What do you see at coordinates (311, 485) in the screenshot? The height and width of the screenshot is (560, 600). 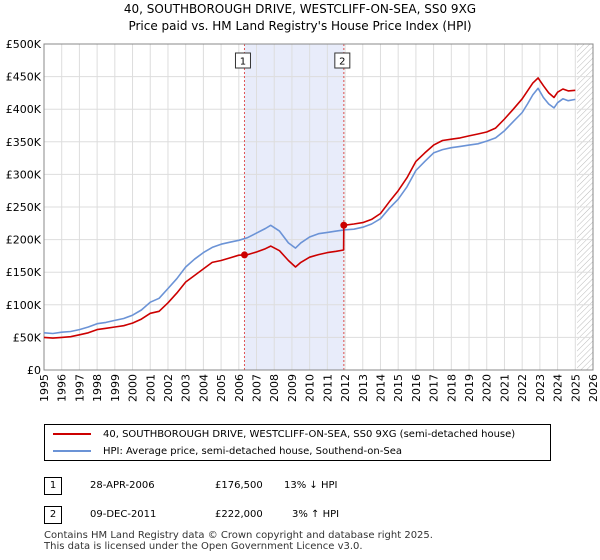 I see `transaction-1-hpi-diff: 13% ↓ HPI` at bounding box center [311, 485].